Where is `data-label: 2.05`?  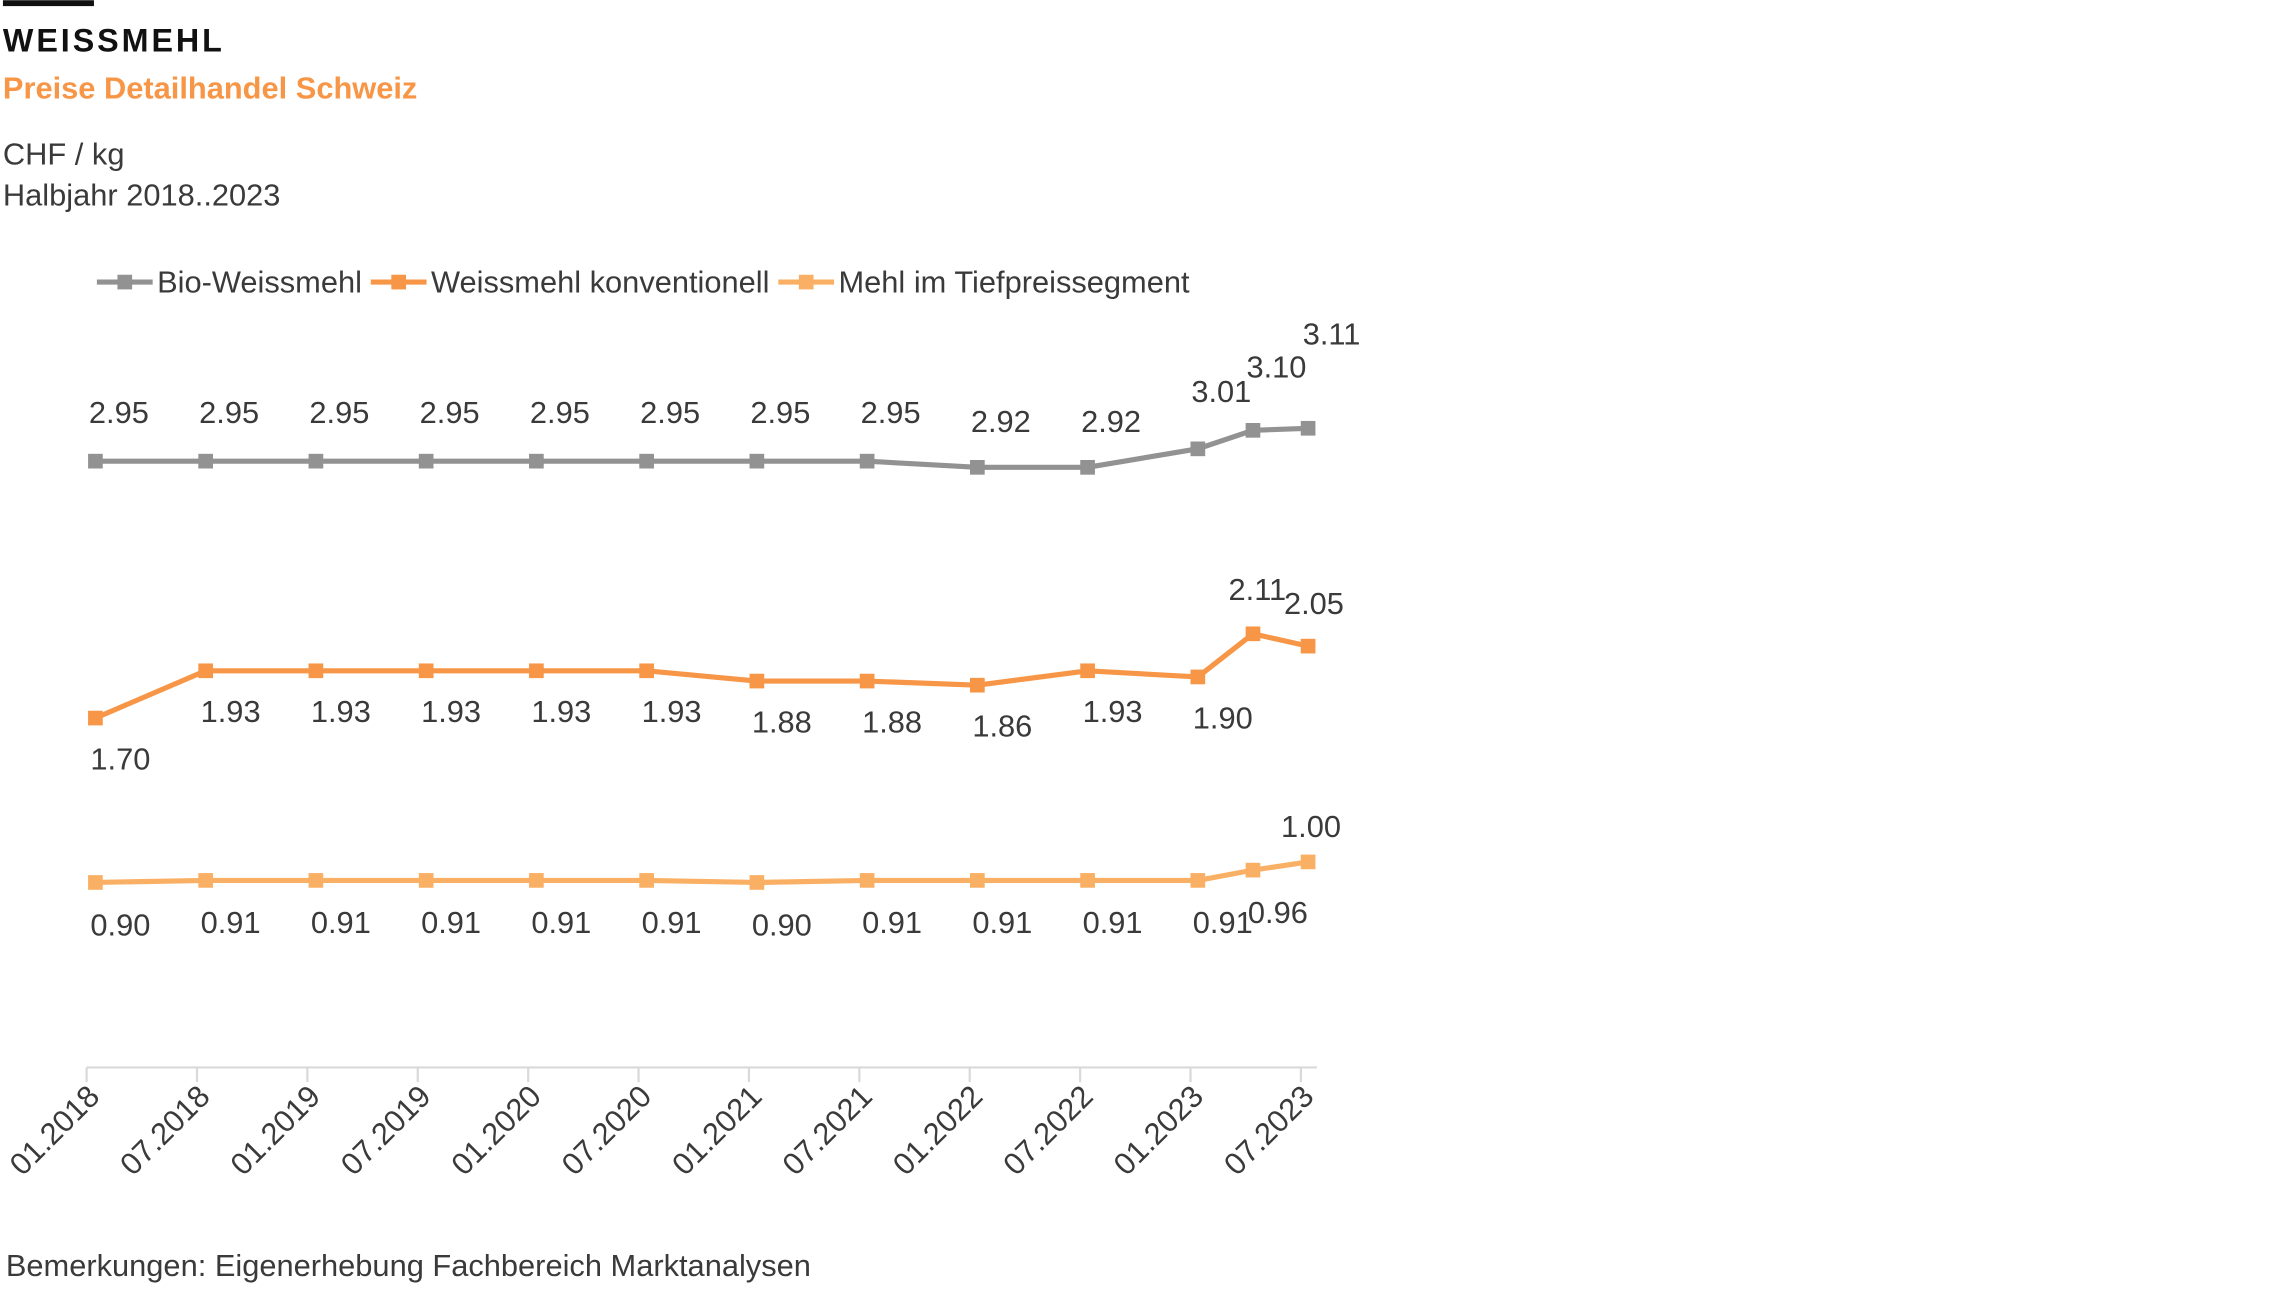 data-label: 2.05 is located at coordinates (1314, 603).